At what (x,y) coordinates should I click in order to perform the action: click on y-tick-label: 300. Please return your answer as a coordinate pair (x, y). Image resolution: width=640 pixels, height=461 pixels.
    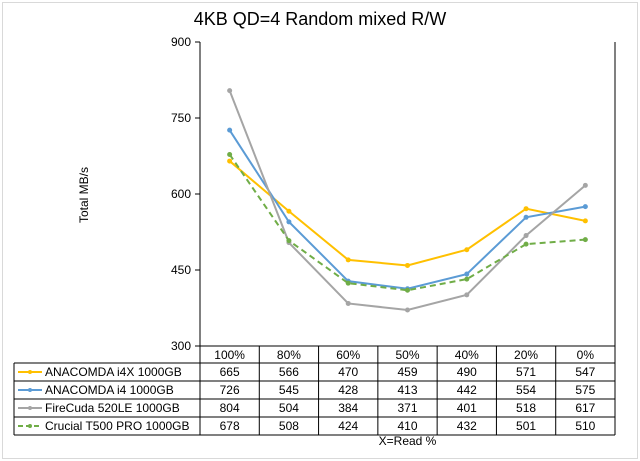
    Looking at the image, I should click on (181, 346).